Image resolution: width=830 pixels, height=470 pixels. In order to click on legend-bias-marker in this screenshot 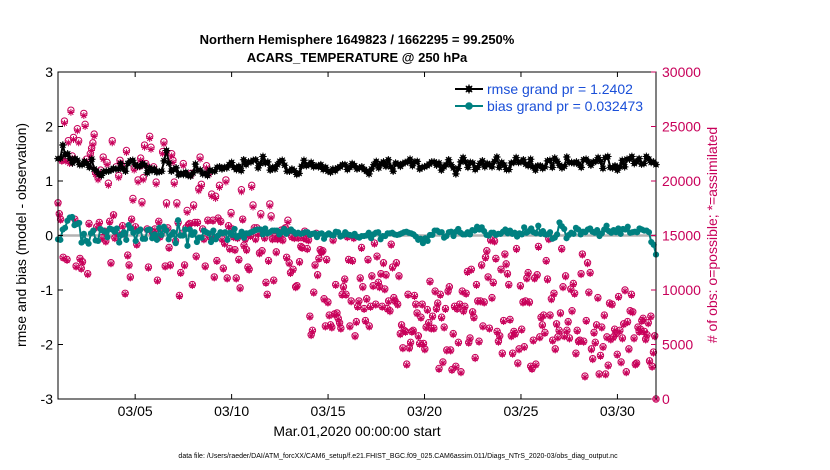, I will do `click(469, 106)`.